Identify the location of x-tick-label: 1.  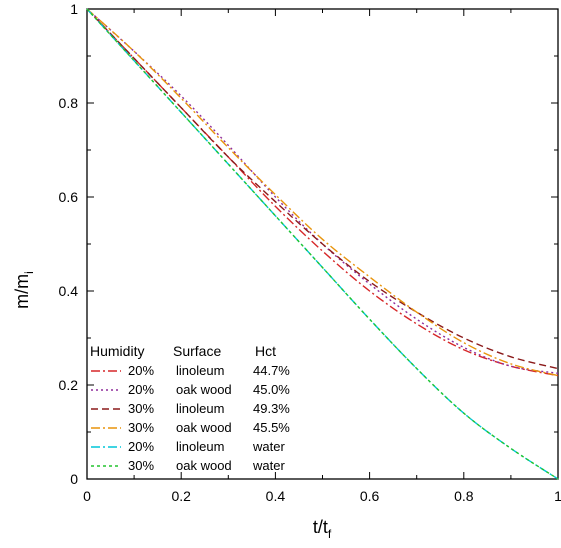
(557, 496).